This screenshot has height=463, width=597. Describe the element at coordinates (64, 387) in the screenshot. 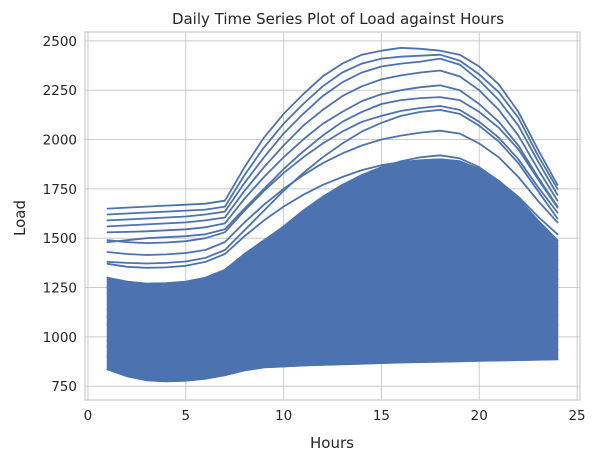

I see `y-tick-label: 750` at that location.